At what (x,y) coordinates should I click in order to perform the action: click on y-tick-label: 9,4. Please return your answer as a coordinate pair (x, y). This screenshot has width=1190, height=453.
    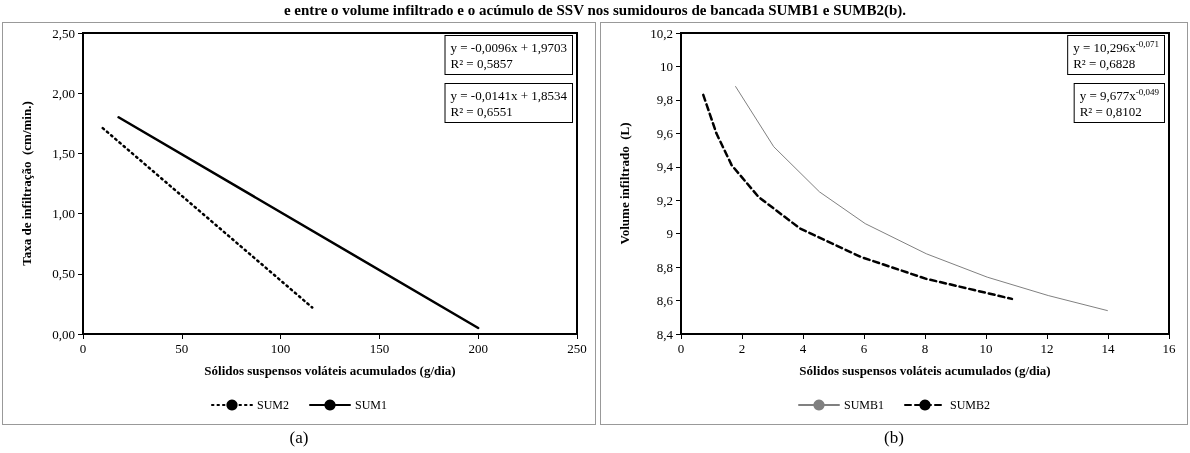
    Looking at the image, I should click on (665, 167).